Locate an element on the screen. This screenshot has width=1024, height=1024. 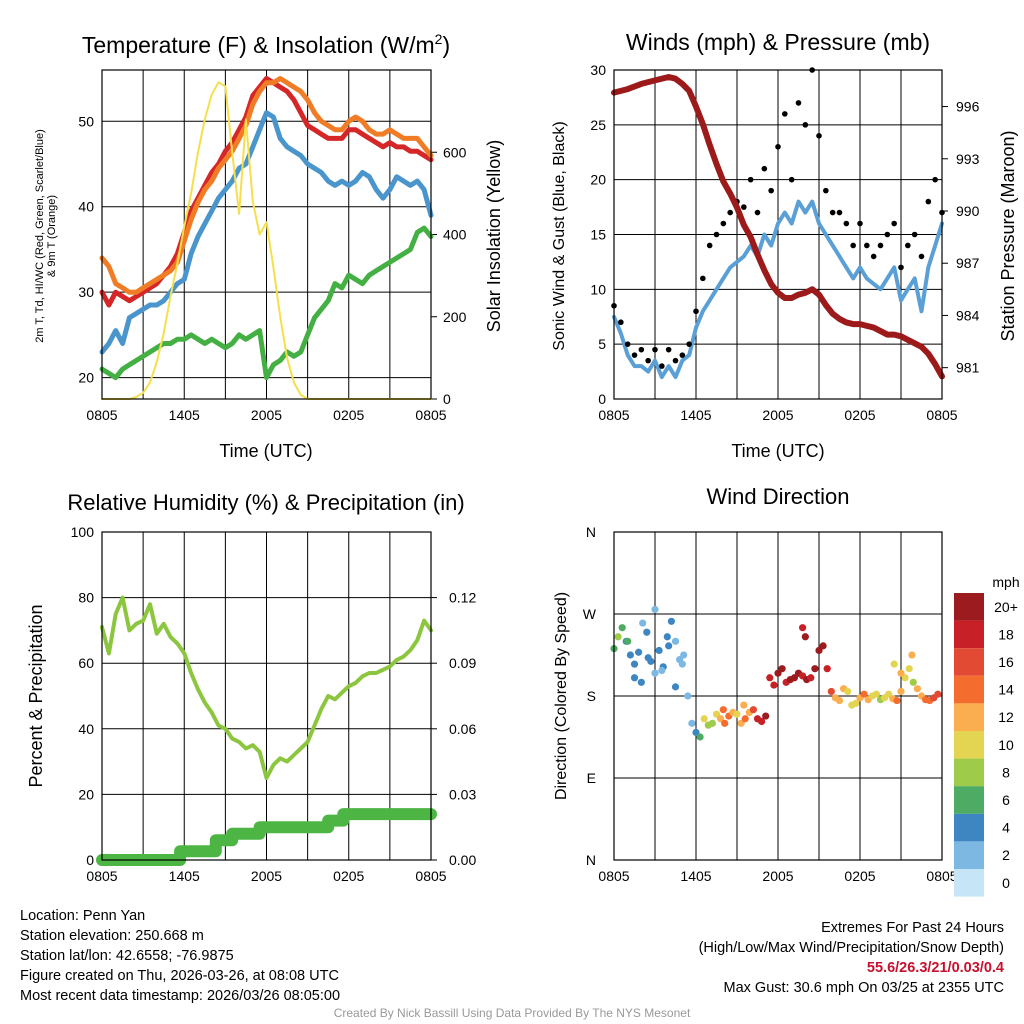
colorbar-label: 2 is located at coordinates (1006, 855).